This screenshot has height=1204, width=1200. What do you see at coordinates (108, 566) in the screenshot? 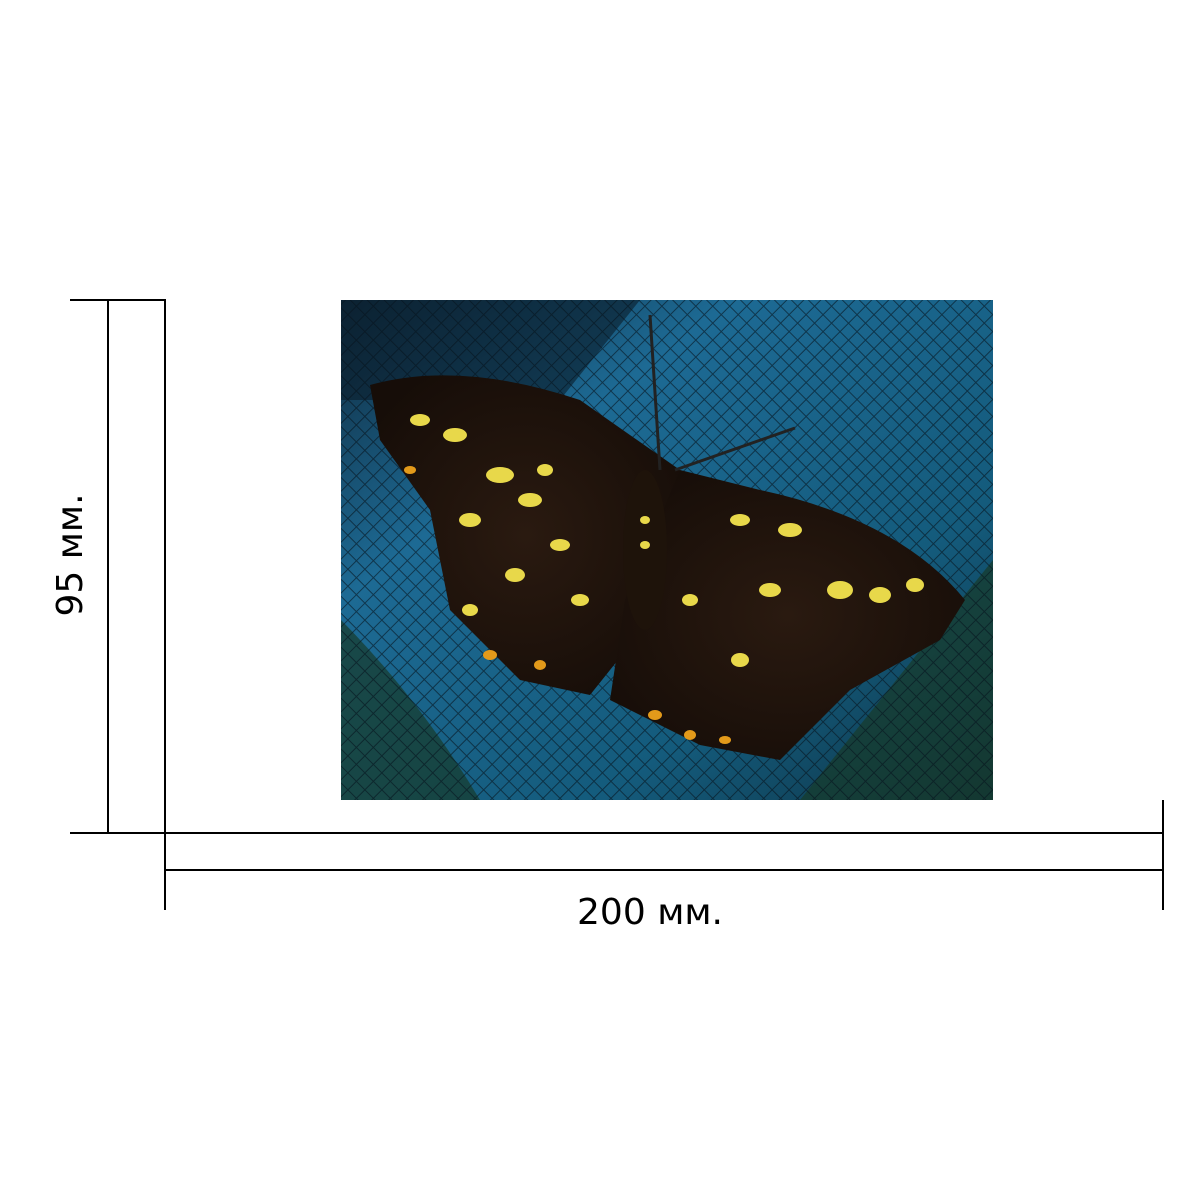
I see `height-dimension: 95 мм.` at bounding box center [108, 566].